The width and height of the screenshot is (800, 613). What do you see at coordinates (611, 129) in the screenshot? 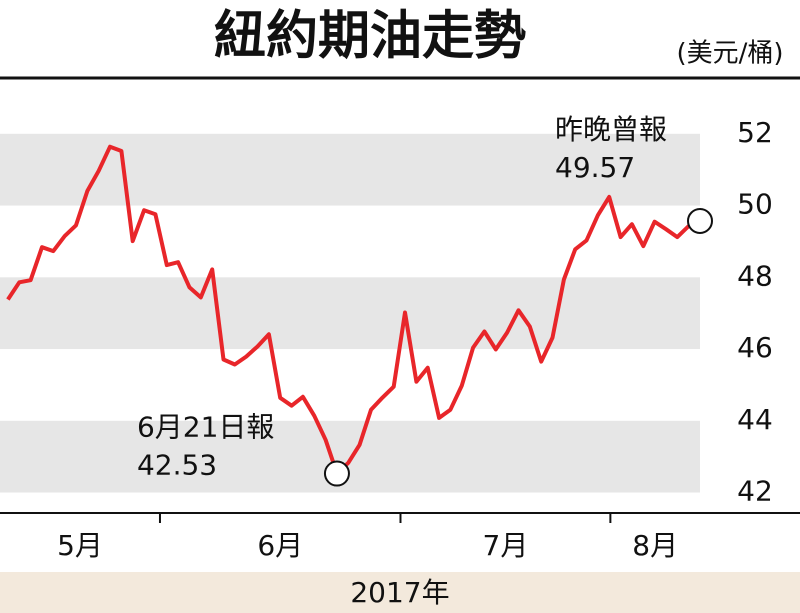
I see `annotation-text: 昨晚曾報` at bounding box center [611, 129].